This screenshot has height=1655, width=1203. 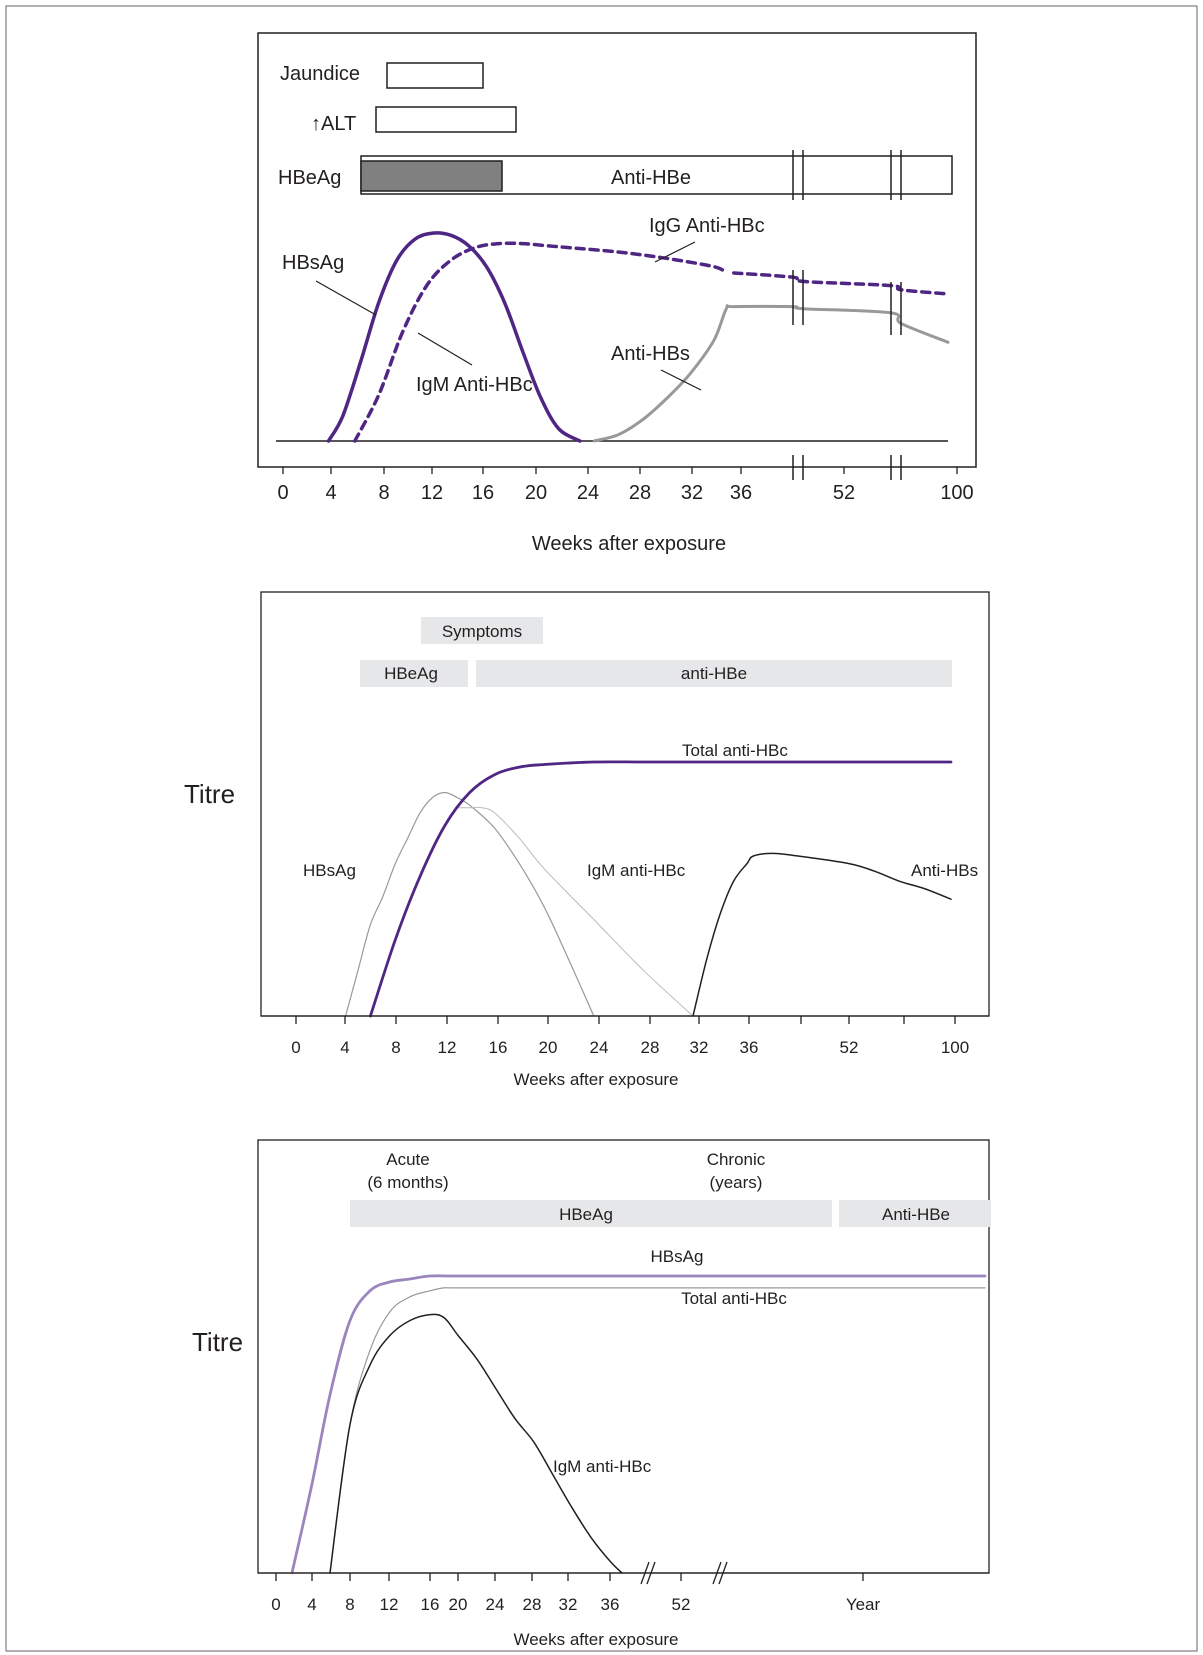 I want to click on panel-2-curve-anti-hbs, so click(x=822, y=934).